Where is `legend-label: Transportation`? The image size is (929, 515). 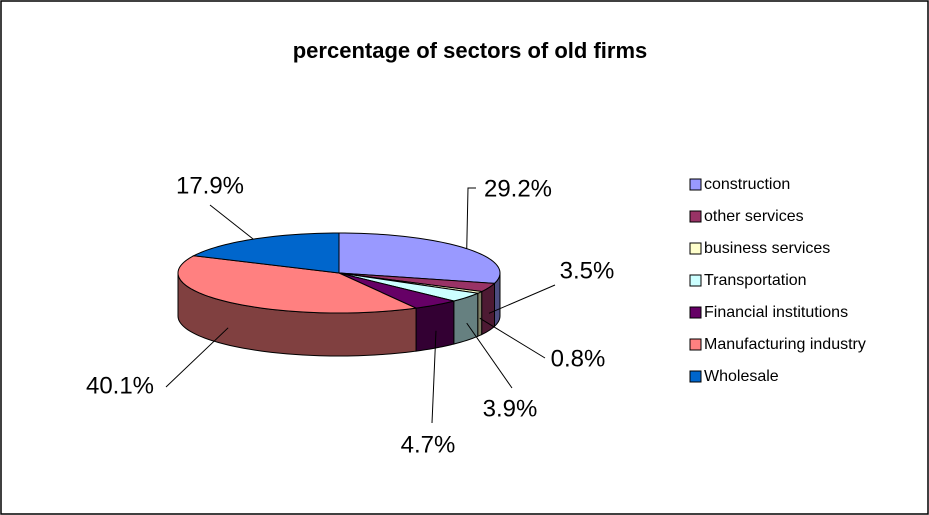 legend-label: Transportation is located at coordinates (755, 280).